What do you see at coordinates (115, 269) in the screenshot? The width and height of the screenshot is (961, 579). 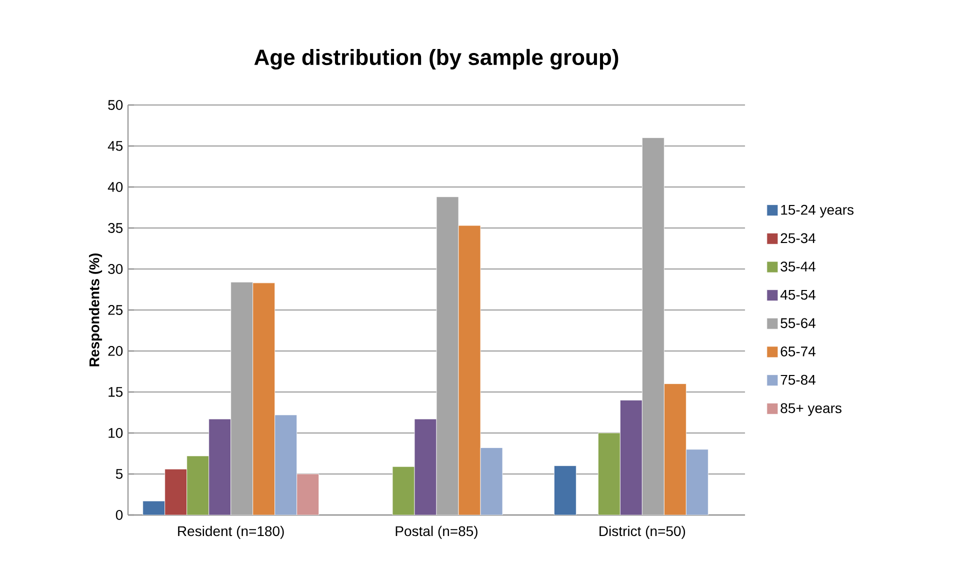 I see `y-tick-label: 30` at bounding box center [115, 269].